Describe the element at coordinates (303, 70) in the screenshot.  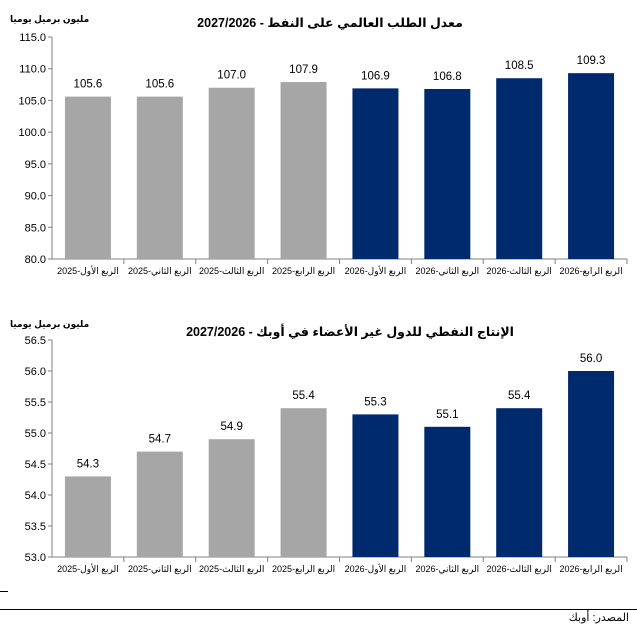
I see `data-label: 107.9` at that location.